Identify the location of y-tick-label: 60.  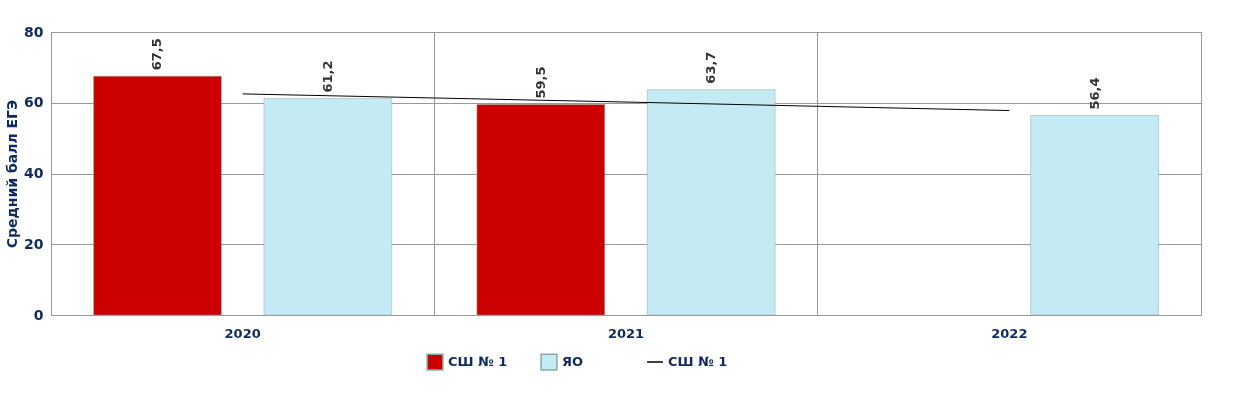
(34, 102).